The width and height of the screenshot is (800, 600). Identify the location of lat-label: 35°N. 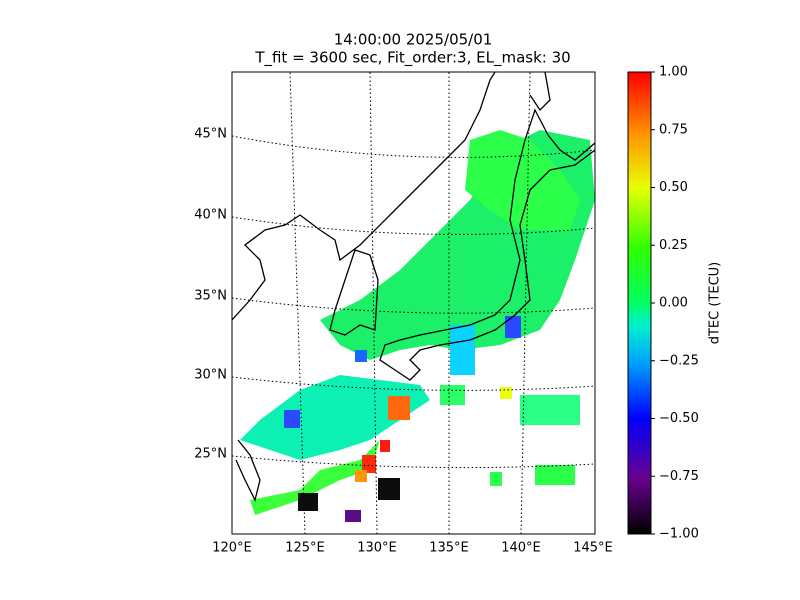
(210, 296).